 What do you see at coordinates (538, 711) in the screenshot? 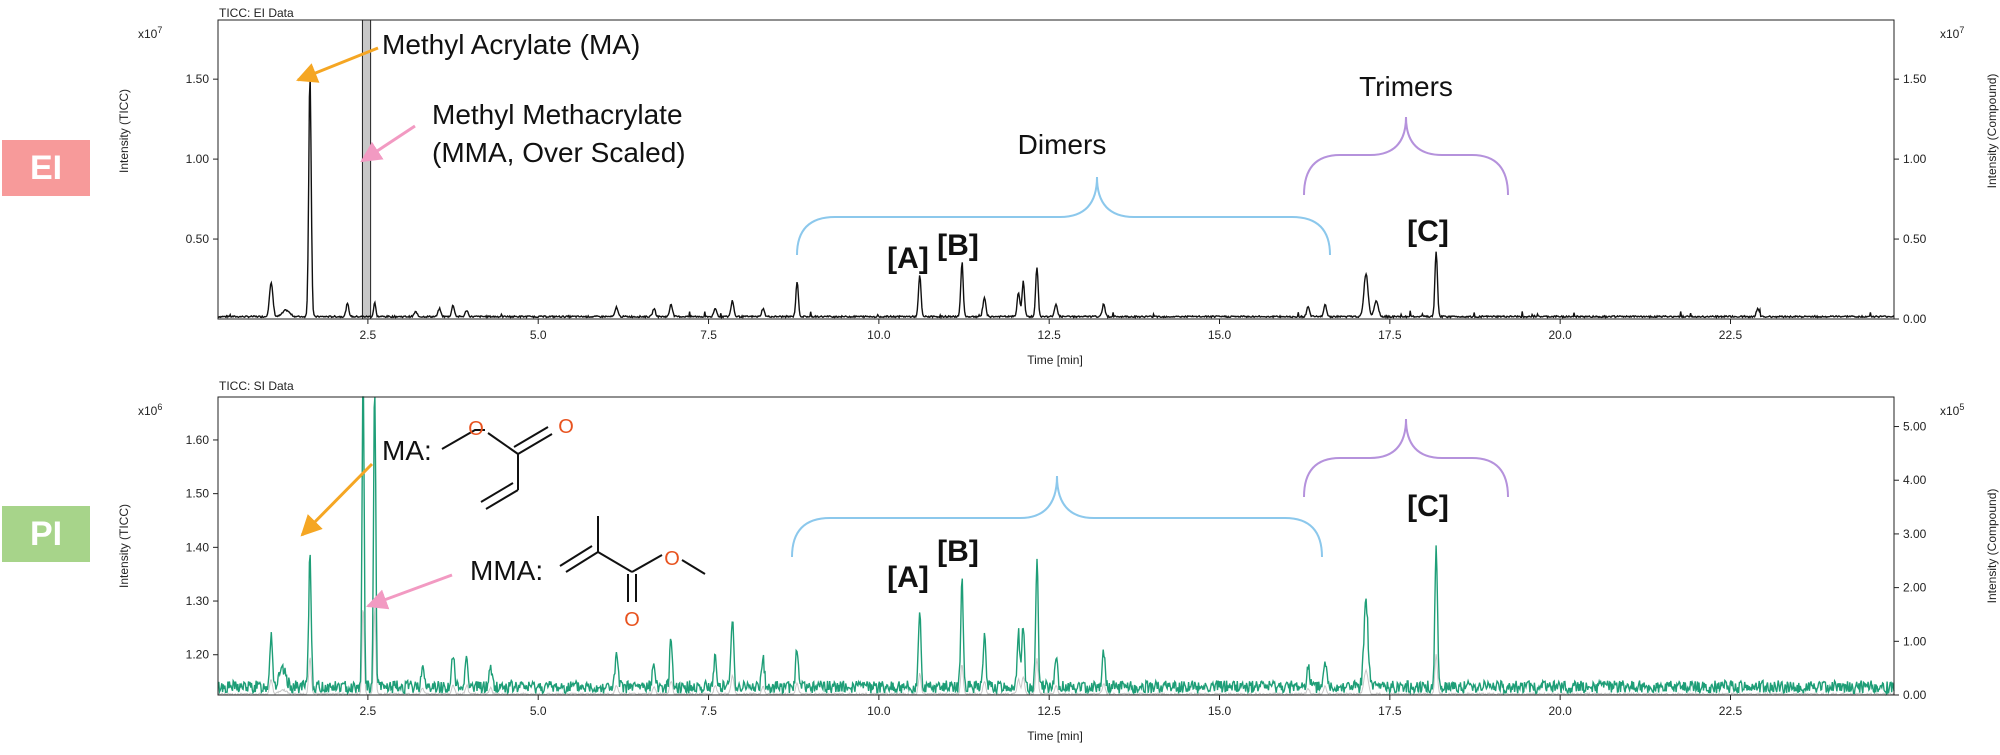
I see `pi-x-tick-label: 5.0` at bounding box center [538, 711].